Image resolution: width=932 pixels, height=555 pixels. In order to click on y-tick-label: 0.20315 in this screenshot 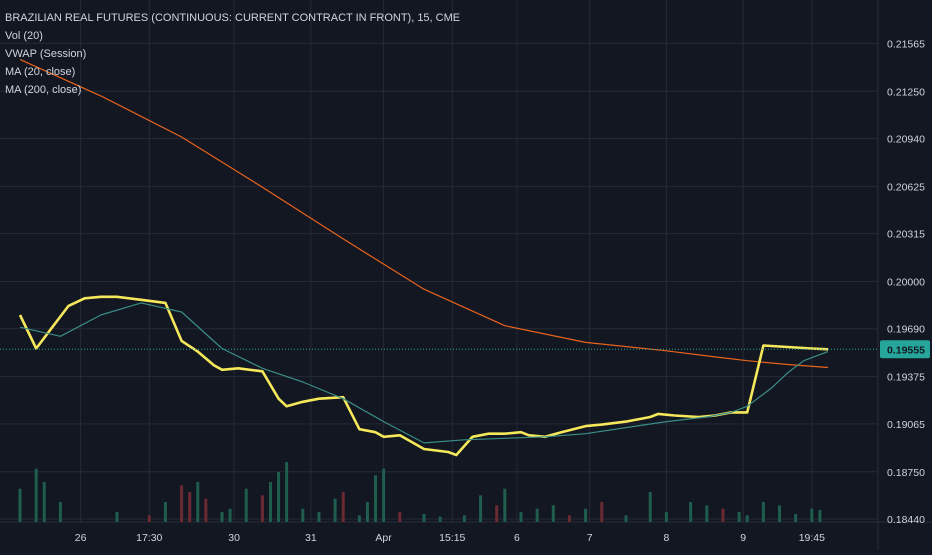, I will do `click(906, 235)`.